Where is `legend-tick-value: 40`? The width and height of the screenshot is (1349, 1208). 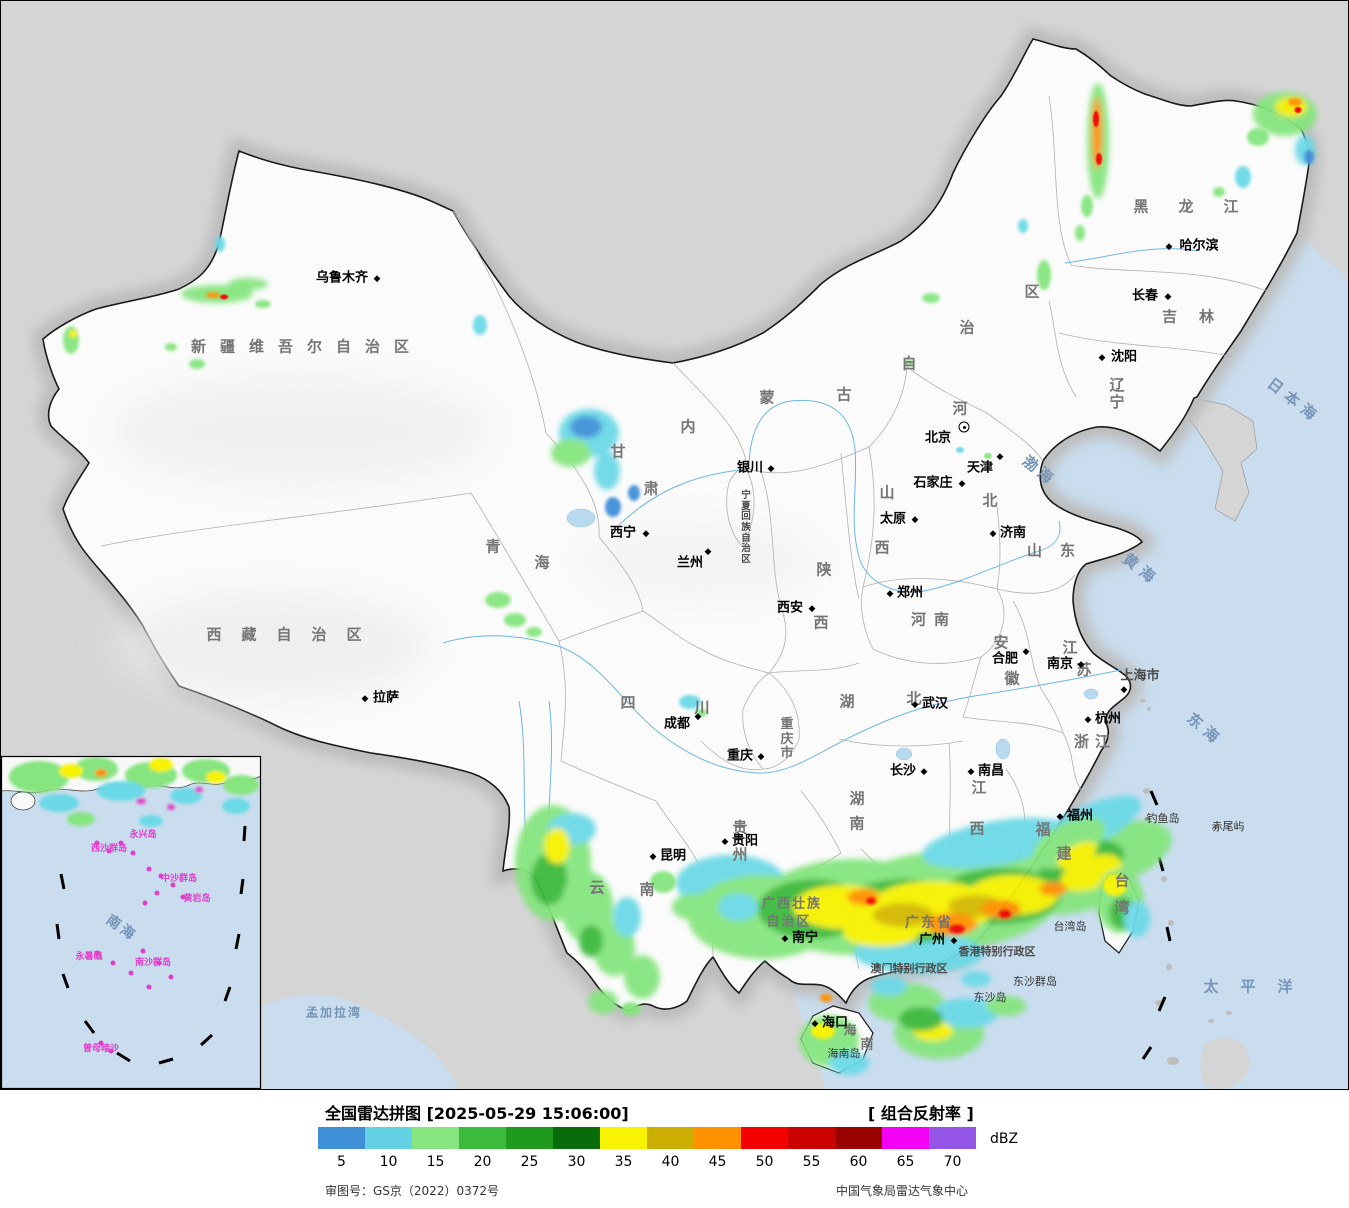
legend-tick-value: 40 is located at coordinates (670, 1162).